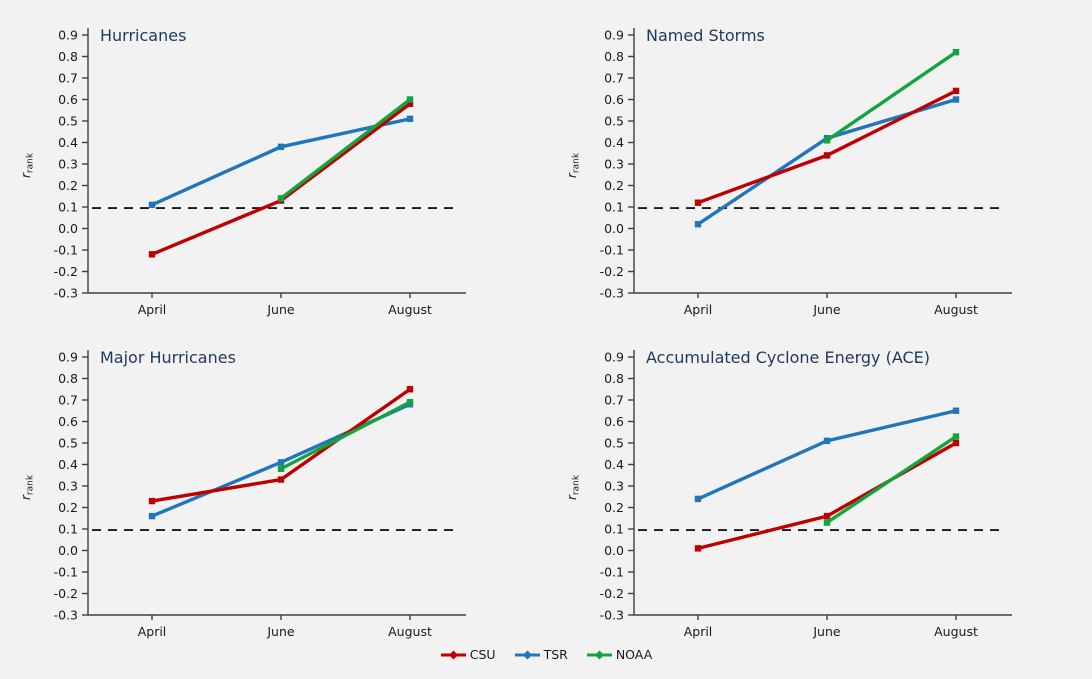 This screenshot has width=1092, height=679. I want to click on csu-line-marker-icon, so click(453, 654).